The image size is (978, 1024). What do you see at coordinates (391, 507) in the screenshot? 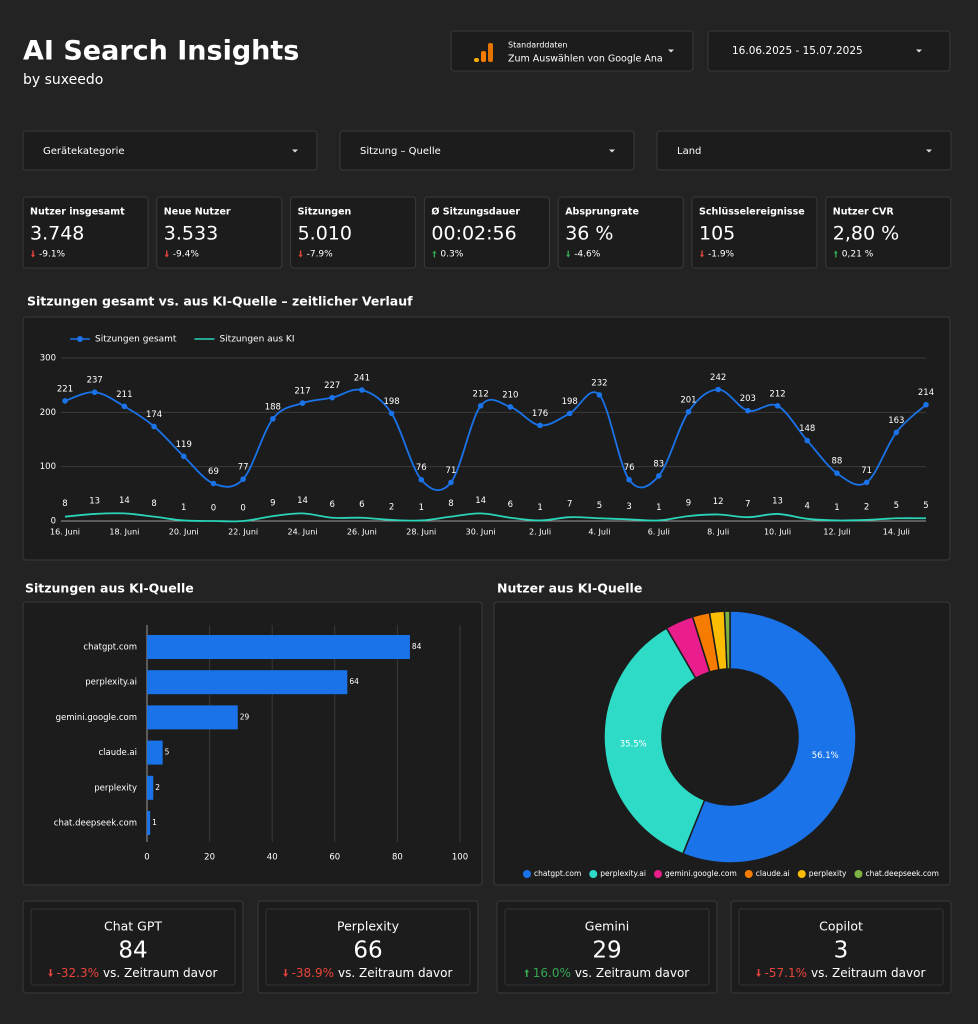
I see `data-label: 2` at bounding box center [391, 507].